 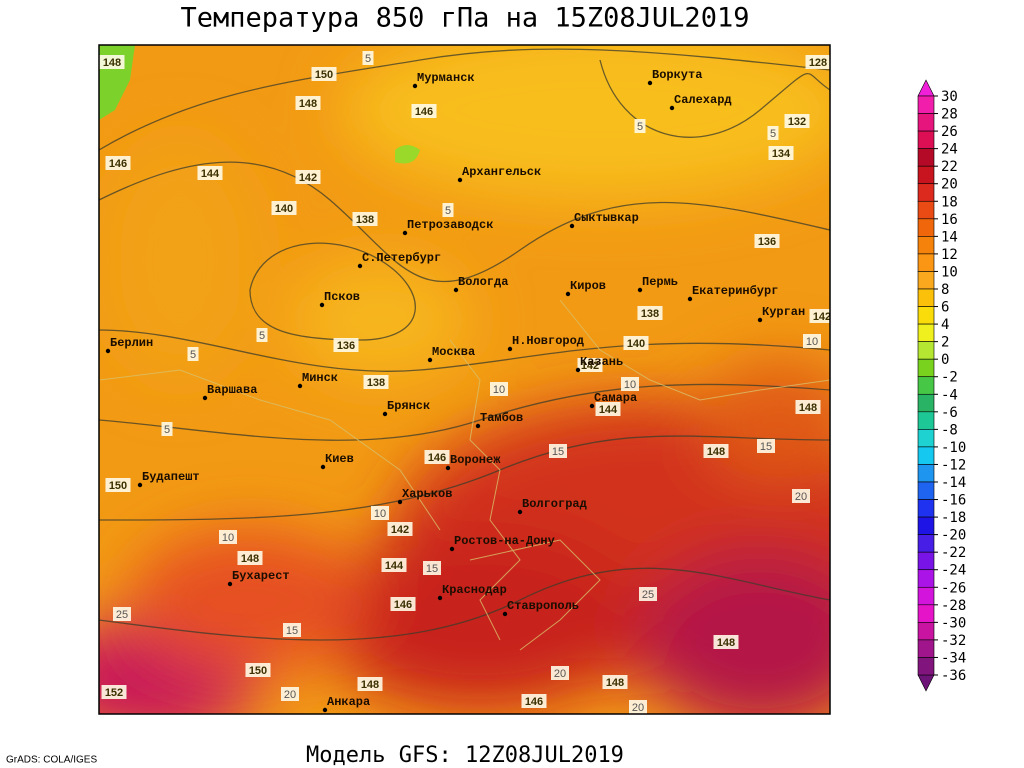 I want to click on height-label: 132, so click(x=797, y=122).